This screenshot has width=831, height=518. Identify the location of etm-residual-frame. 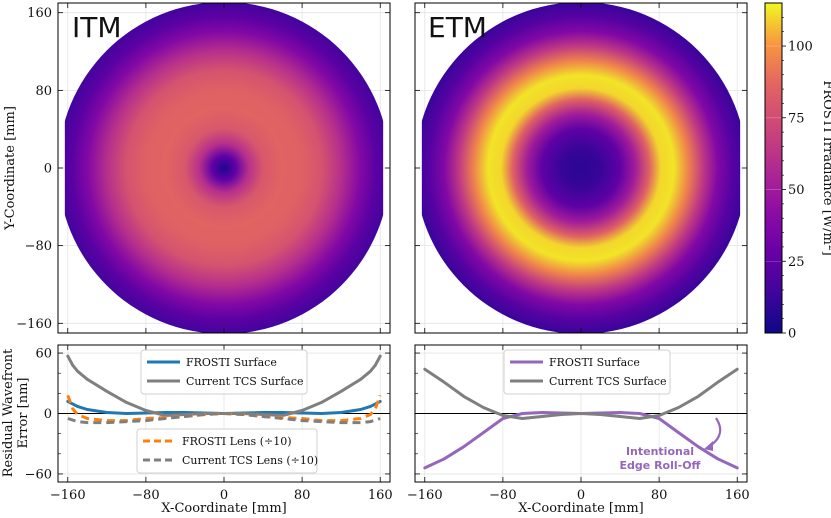
(581, 413).